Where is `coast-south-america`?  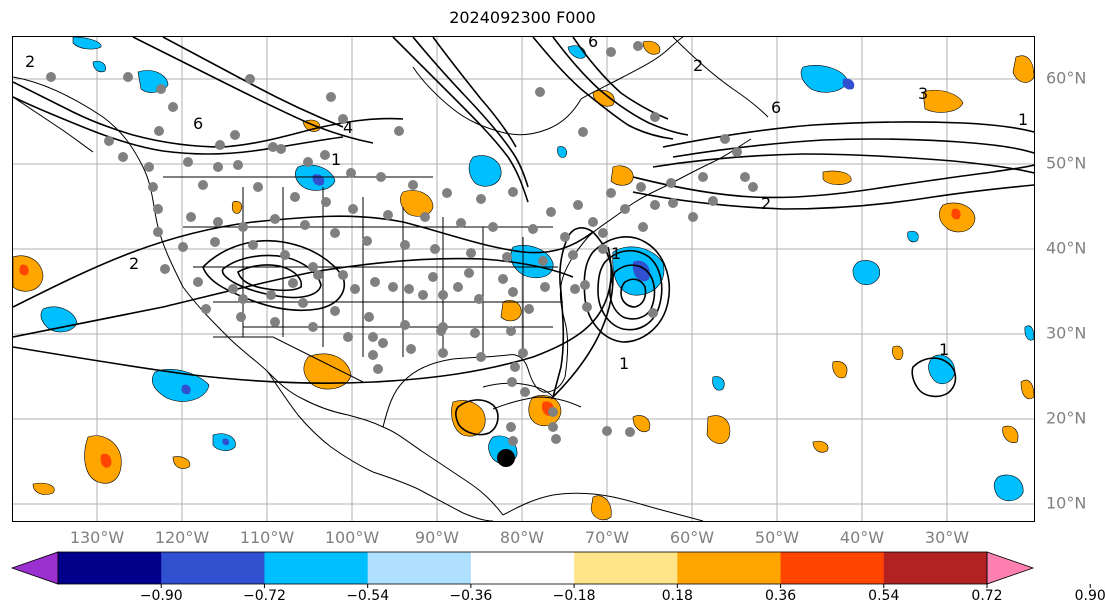 coast-south-america is located at coordinates (603, 506).